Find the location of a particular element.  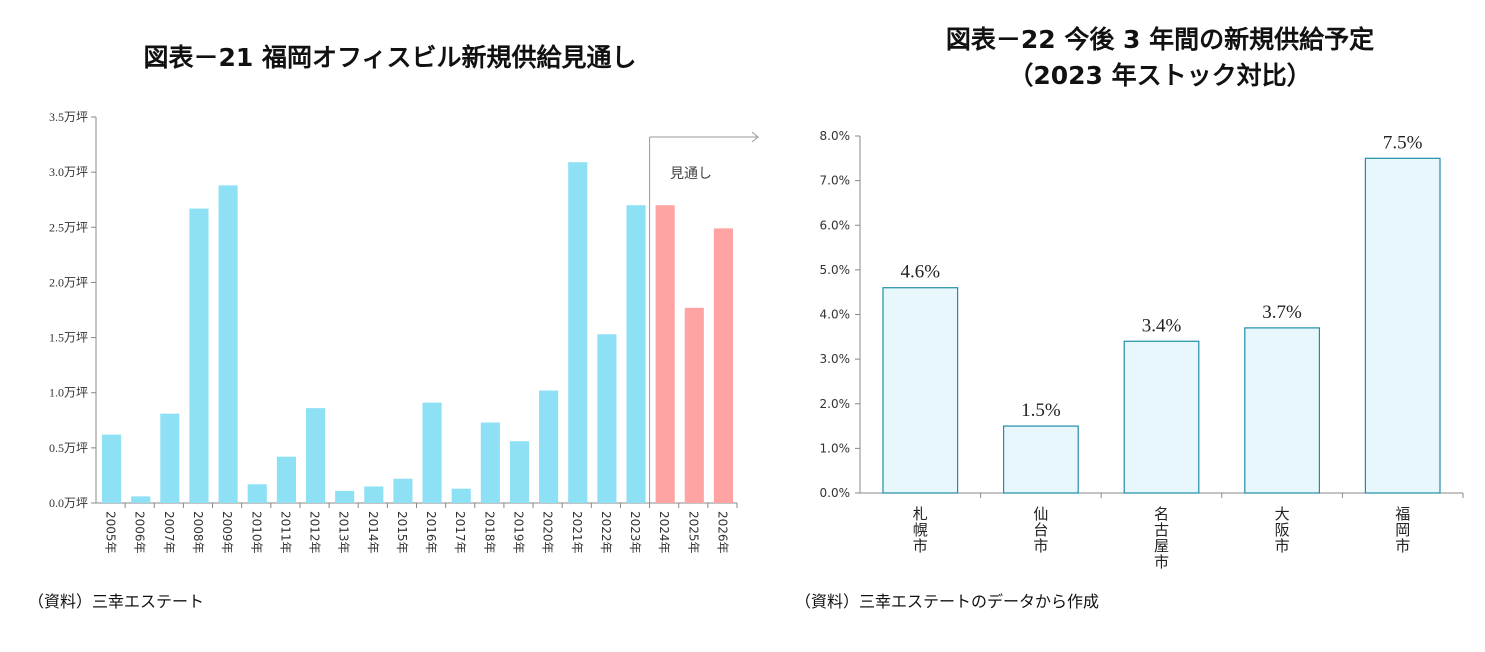

left-x-tick-label: 2008年 is located at coordinates (198, 532).